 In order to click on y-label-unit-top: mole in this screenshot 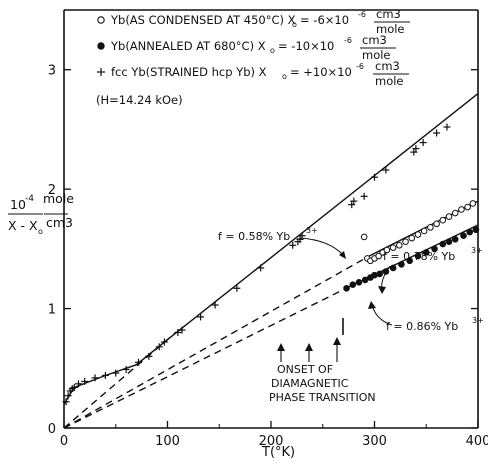, I will do `click(58, 198)`.